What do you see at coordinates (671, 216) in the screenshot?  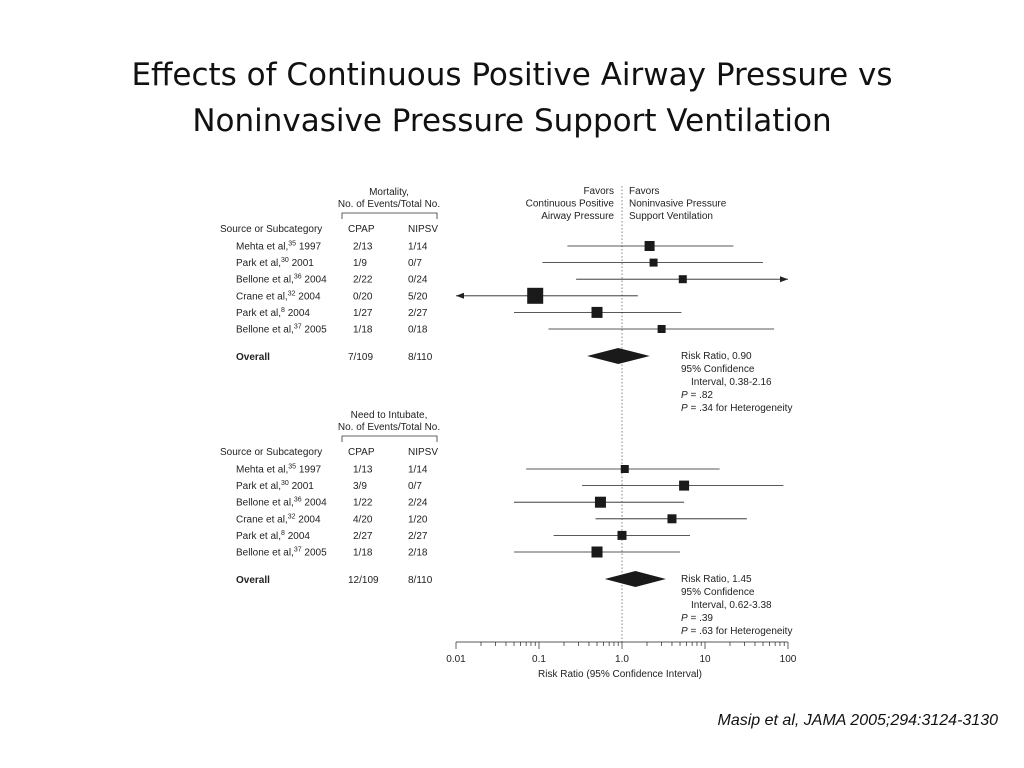 I see `favors-nipsv-label: Support Ventilation` at bounding box center [671, 216].